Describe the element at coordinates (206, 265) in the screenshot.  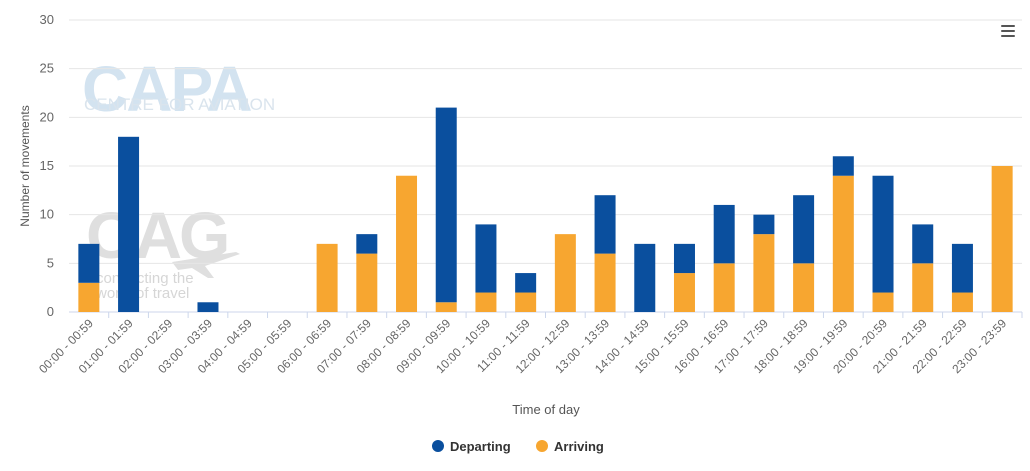
I see `airplane-icon` at that location.